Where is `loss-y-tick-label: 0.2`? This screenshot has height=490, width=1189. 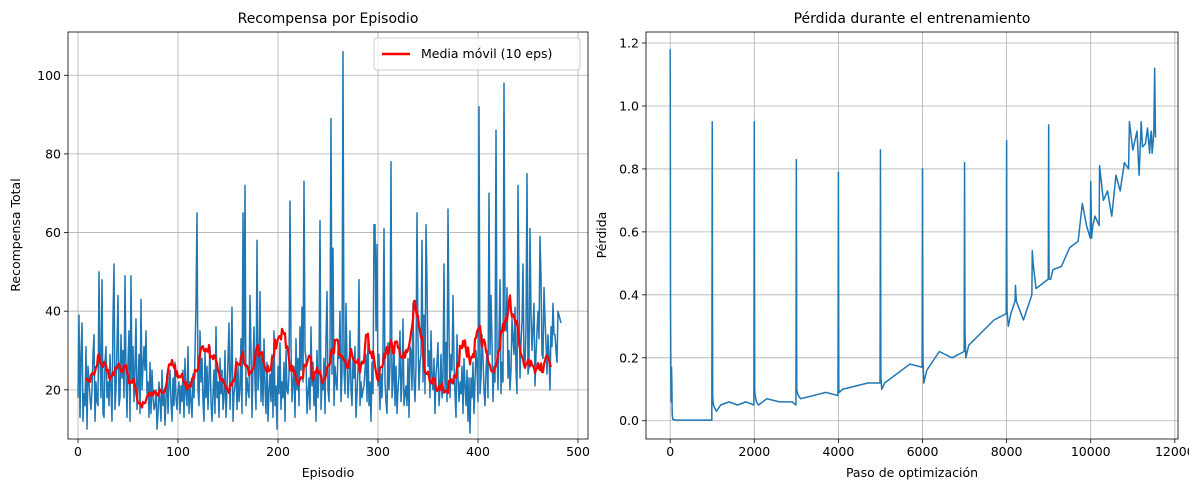
loss-y-tick-label: 0.2 is located at coordinates (629, 357).